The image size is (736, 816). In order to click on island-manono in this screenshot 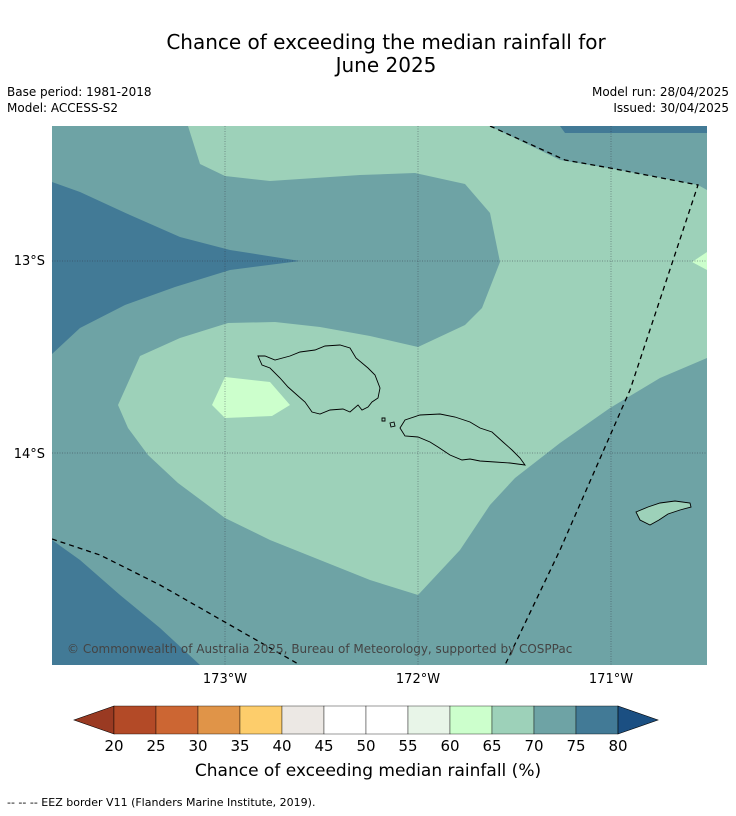, I will do `click(383, 419)`.